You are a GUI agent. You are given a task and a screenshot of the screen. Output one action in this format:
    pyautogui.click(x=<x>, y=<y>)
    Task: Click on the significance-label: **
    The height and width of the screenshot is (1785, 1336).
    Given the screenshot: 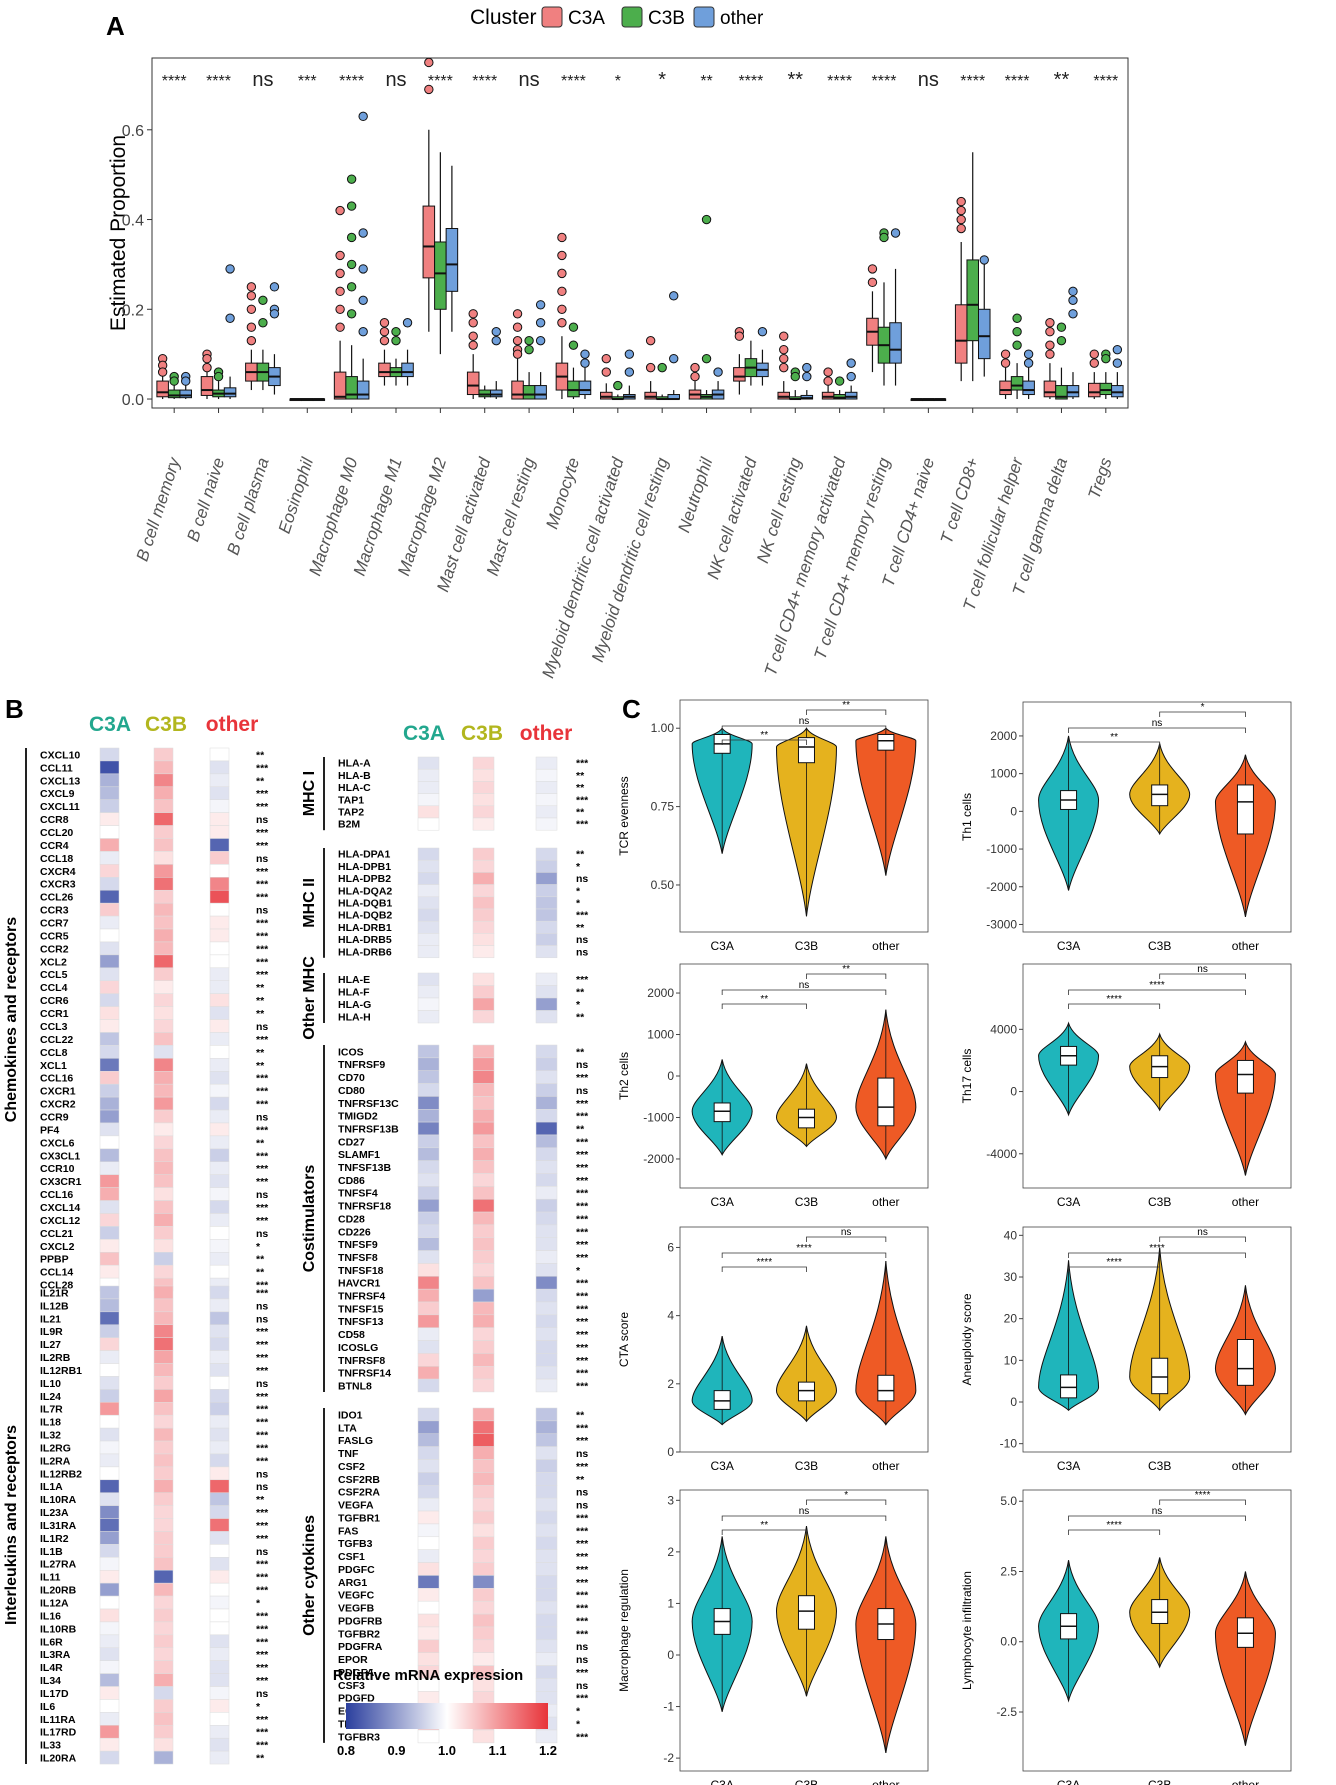 What is the action you would take?
    pyautogui.click(x=795, y=80)
    